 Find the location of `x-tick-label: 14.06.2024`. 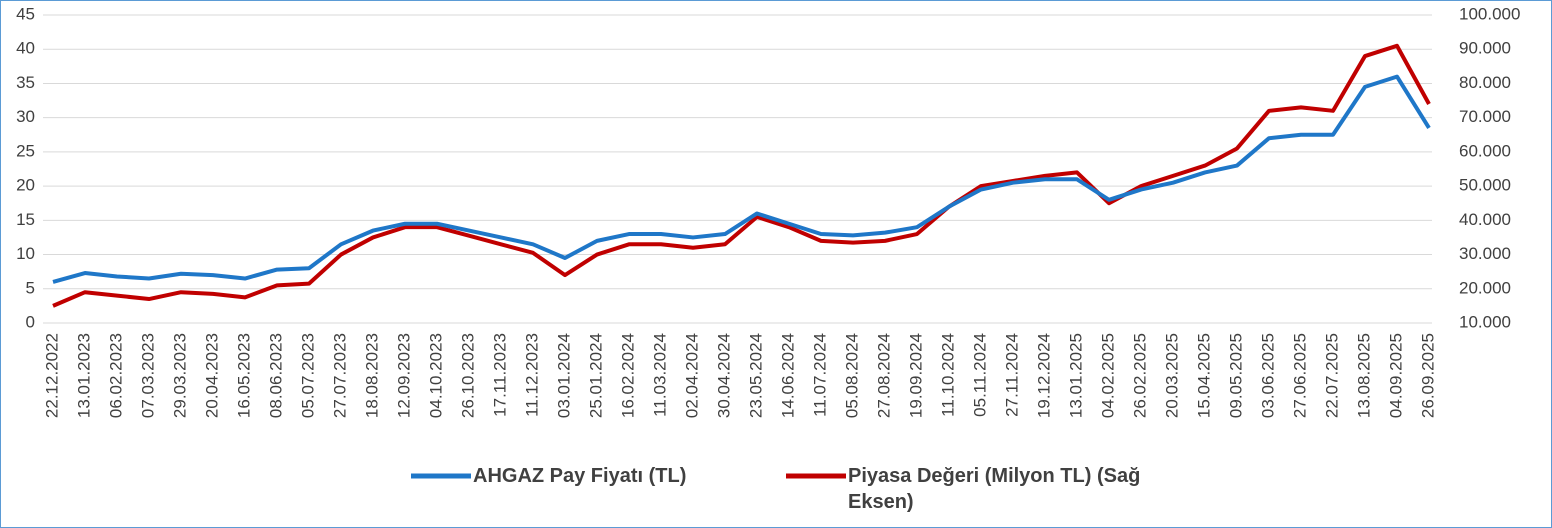

x-tick-label: 14.06.2024 is located at coordinates (787, 375).